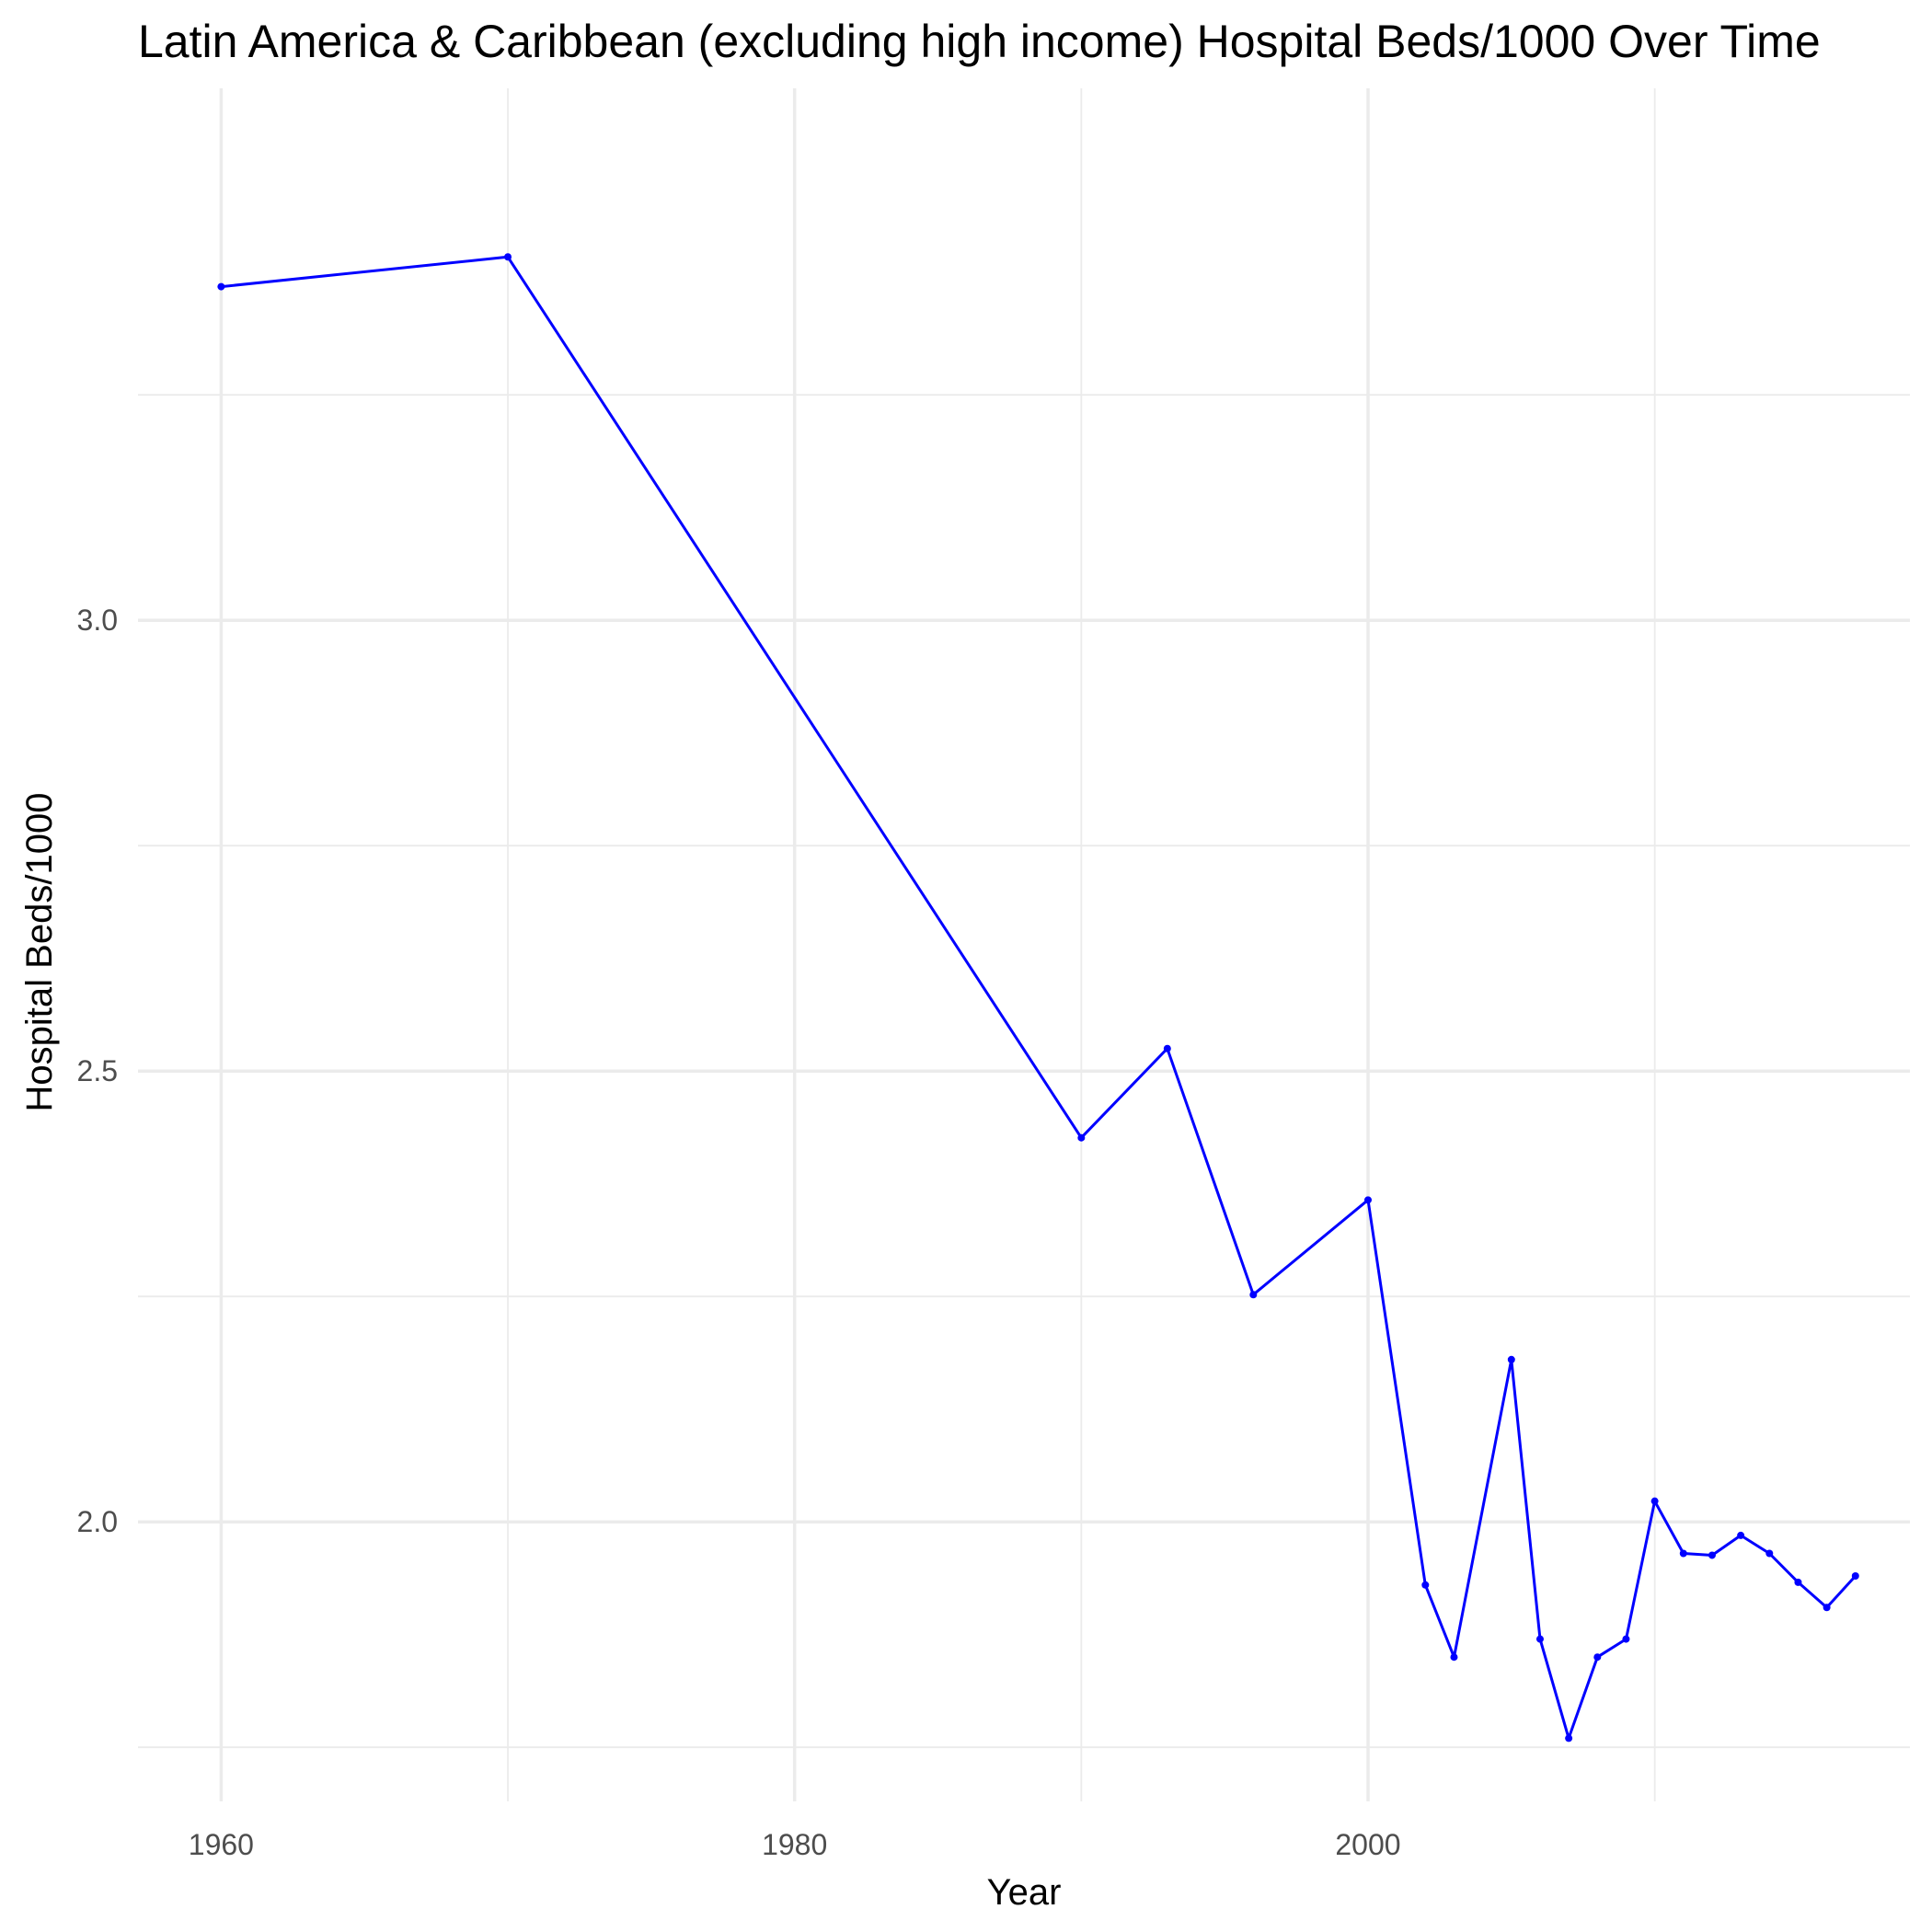  I want to click on y-axis-label: Hospital Beds/1000, so click(39, 952).